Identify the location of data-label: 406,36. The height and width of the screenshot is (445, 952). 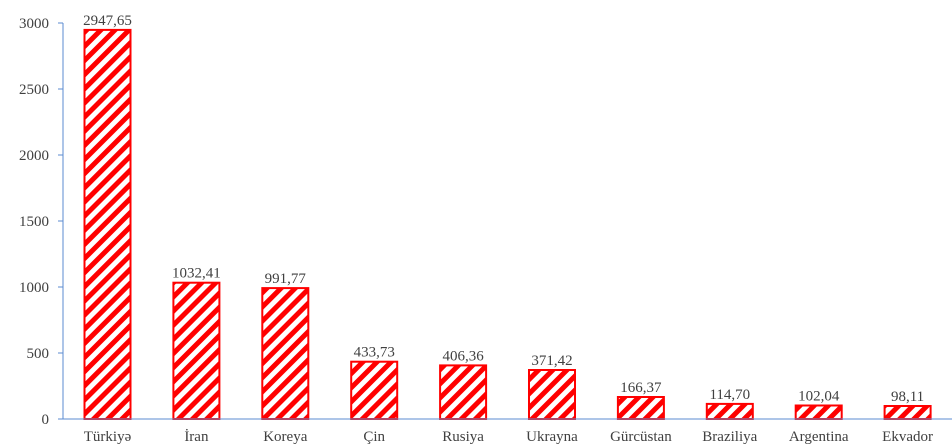
(463, 356).